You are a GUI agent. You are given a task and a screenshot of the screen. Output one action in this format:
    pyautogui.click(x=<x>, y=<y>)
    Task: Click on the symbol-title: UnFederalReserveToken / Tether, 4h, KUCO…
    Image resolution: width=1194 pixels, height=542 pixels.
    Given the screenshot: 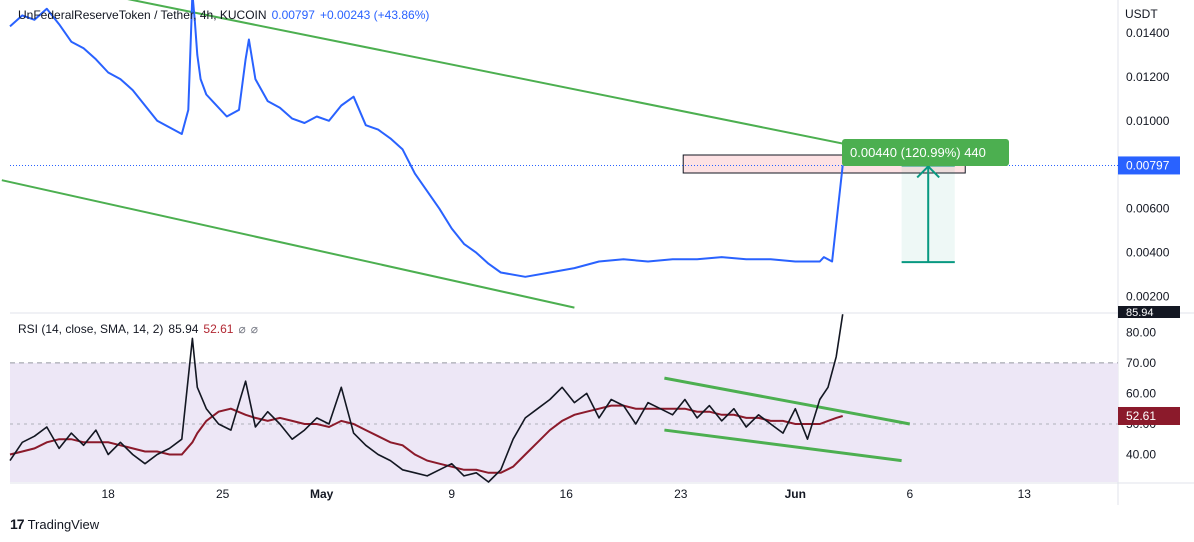 What is the action you would take?
    pyautogui.click(x=142, y=15)
    